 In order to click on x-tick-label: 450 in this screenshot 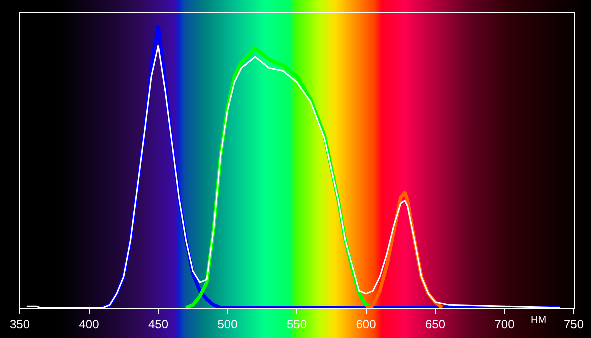, I will do `click(158, 324)`.